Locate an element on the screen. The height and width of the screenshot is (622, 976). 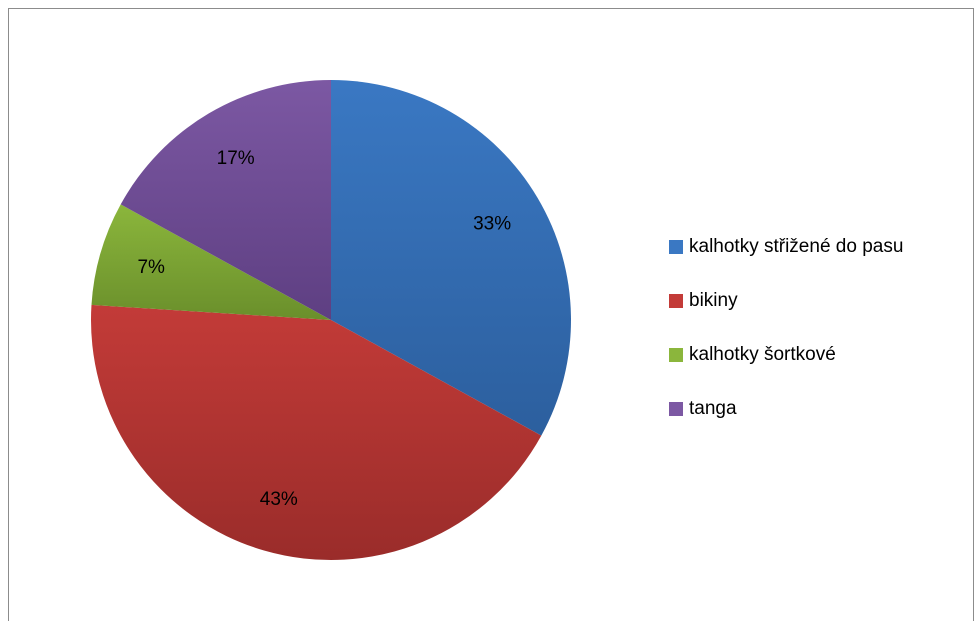
slice-data-label: 17% is located at coordinates (236, 158).